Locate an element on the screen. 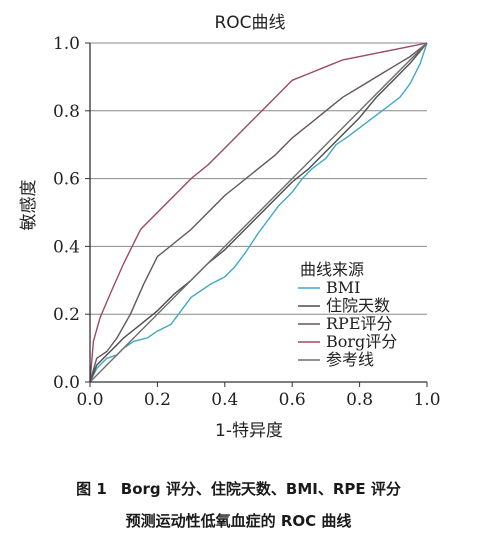 The width and height of the screenshot is (477, 547). chart-title: ROC曲线 is located at coordinates (249, 23).